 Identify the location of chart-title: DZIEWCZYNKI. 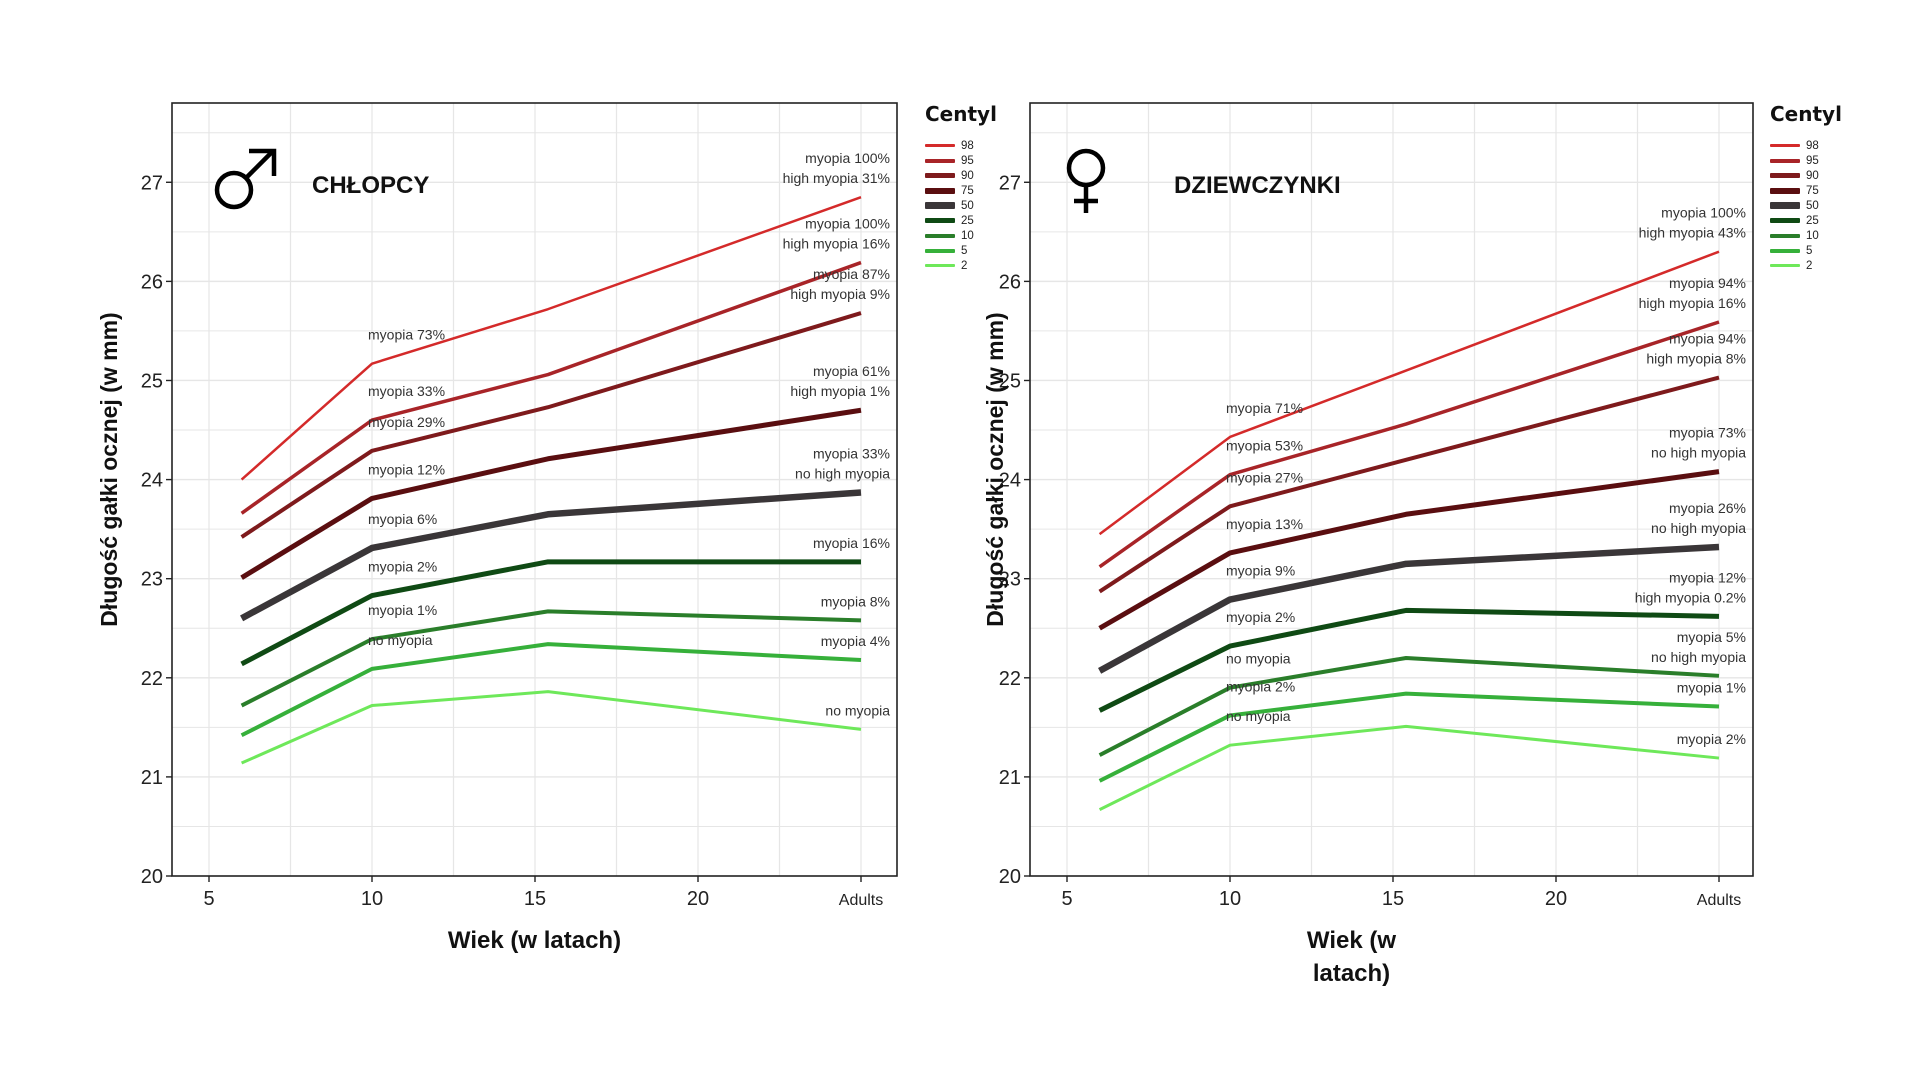
(1257, 185).